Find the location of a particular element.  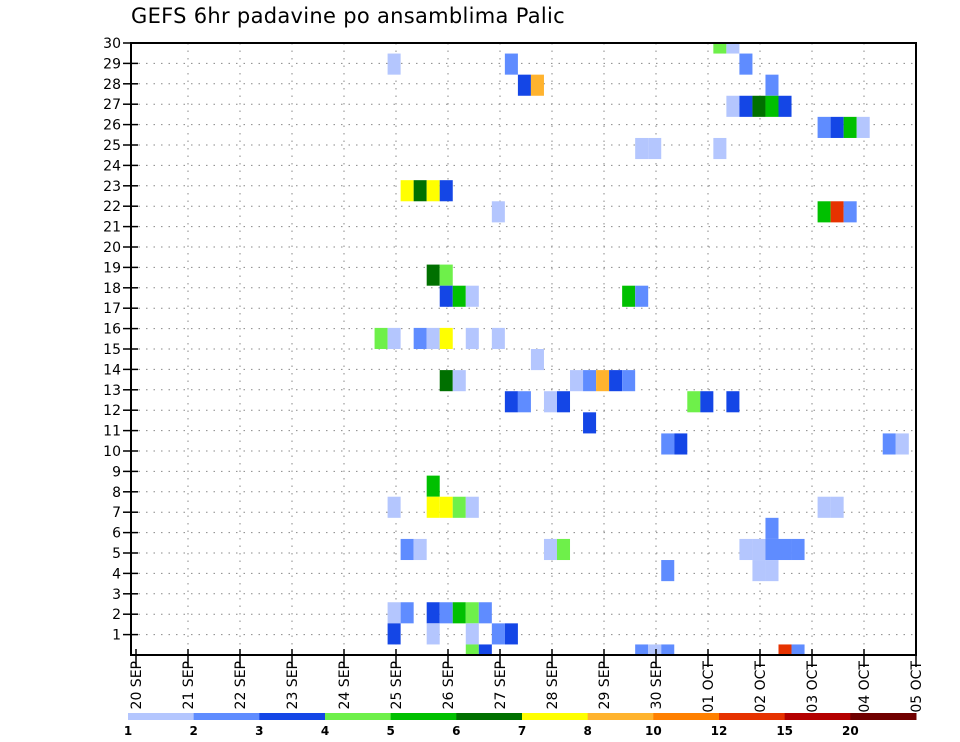

y-tick-label: 22 is located at coordinates (112, 207).